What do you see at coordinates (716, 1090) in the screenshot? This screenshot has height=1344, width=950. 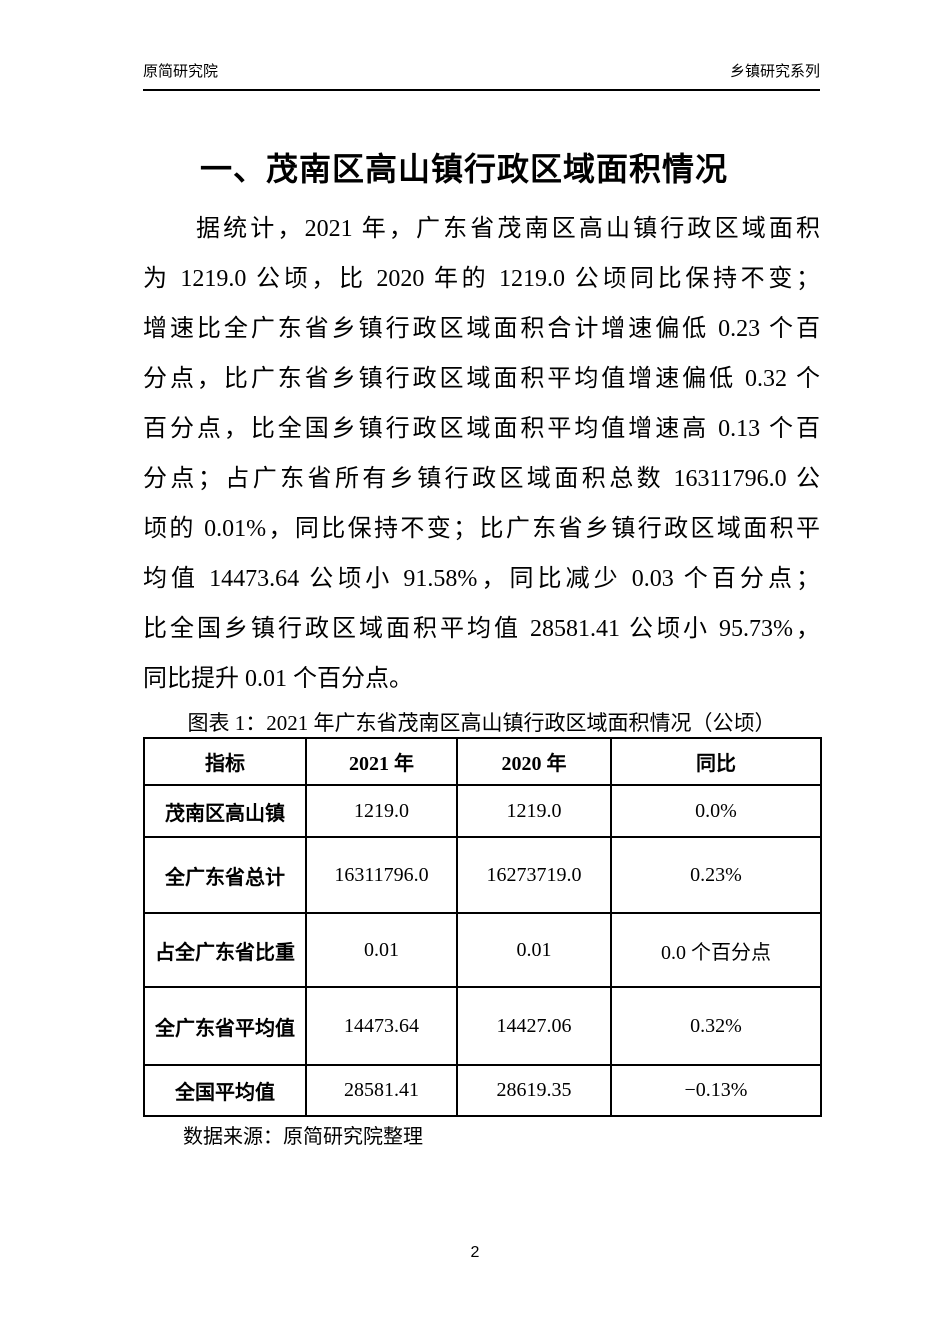 I see `table-cell: −0.13%` at bounding box center [716, 1090].